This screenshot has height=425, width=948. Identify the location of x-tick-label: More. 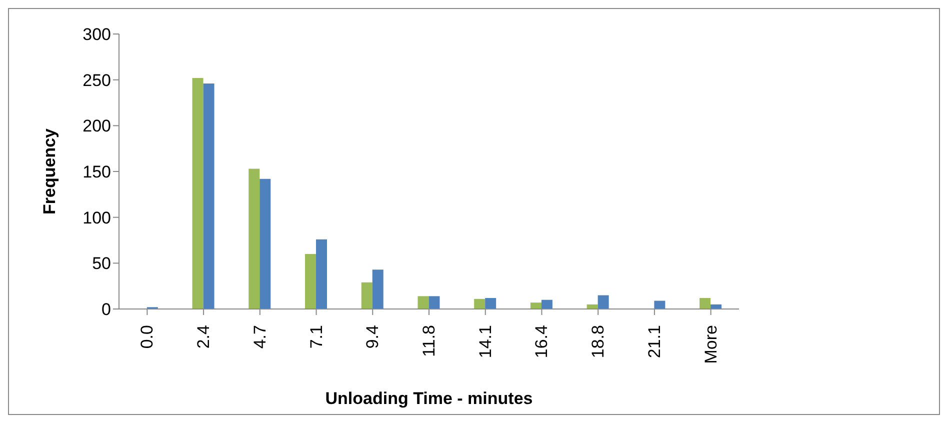
(710, 344).